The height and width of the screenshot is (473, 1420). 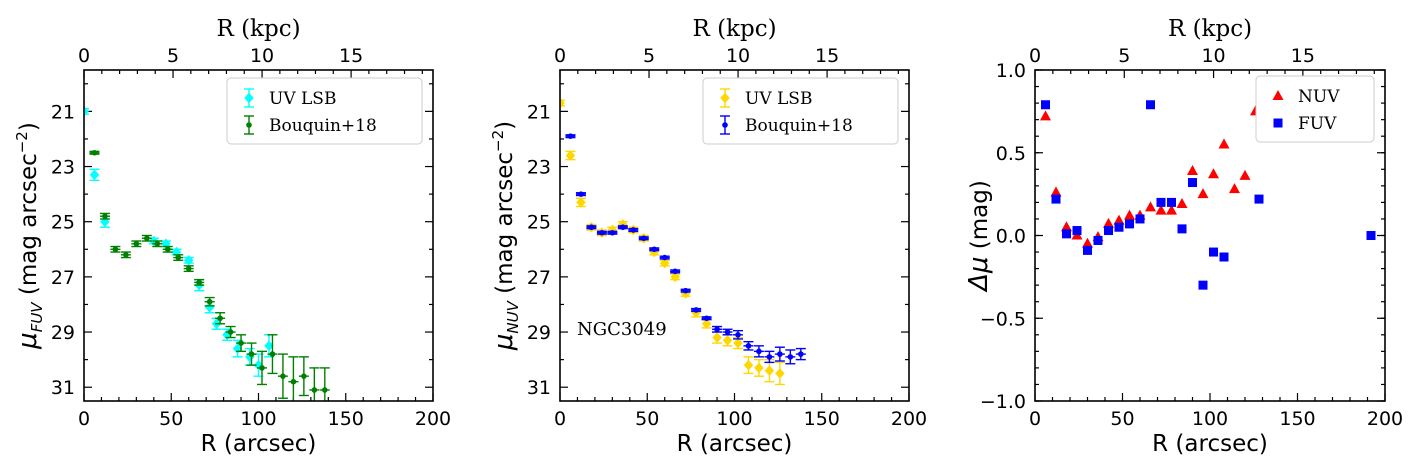 What do you see at coordinates (504, 343) in the screenshot?
I see `y-label-symbol: μ` at bounding box center [504, 343].